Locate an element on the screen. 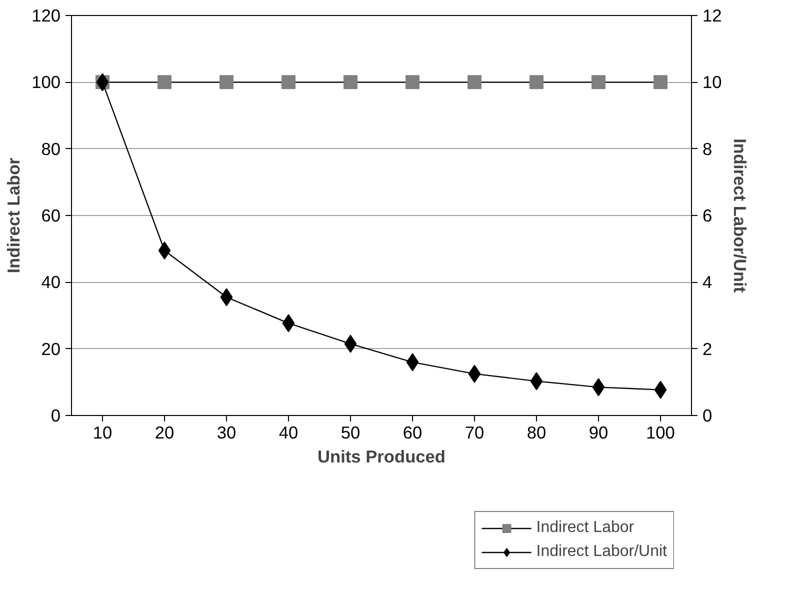 This screenshot has height=607, width=797. x-tick-label: 10 is located at coordinates (102, 432).